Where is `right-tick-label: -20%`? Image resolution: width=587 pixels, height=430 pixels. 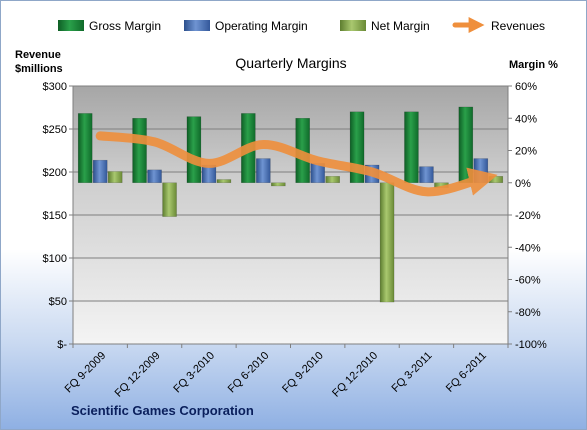 right-tick-label: -20% is located at coordinates (528, 216).